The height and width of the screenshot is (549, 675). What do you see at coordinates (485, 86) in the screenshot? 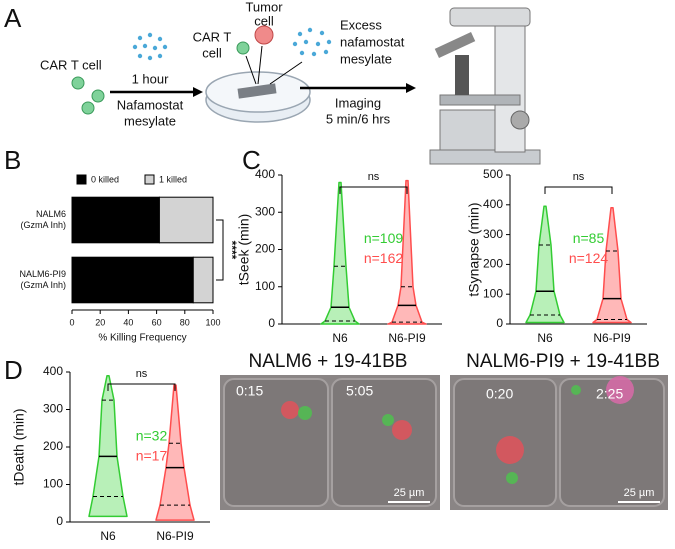
I see `microscope` at bounding box center [485, 86].